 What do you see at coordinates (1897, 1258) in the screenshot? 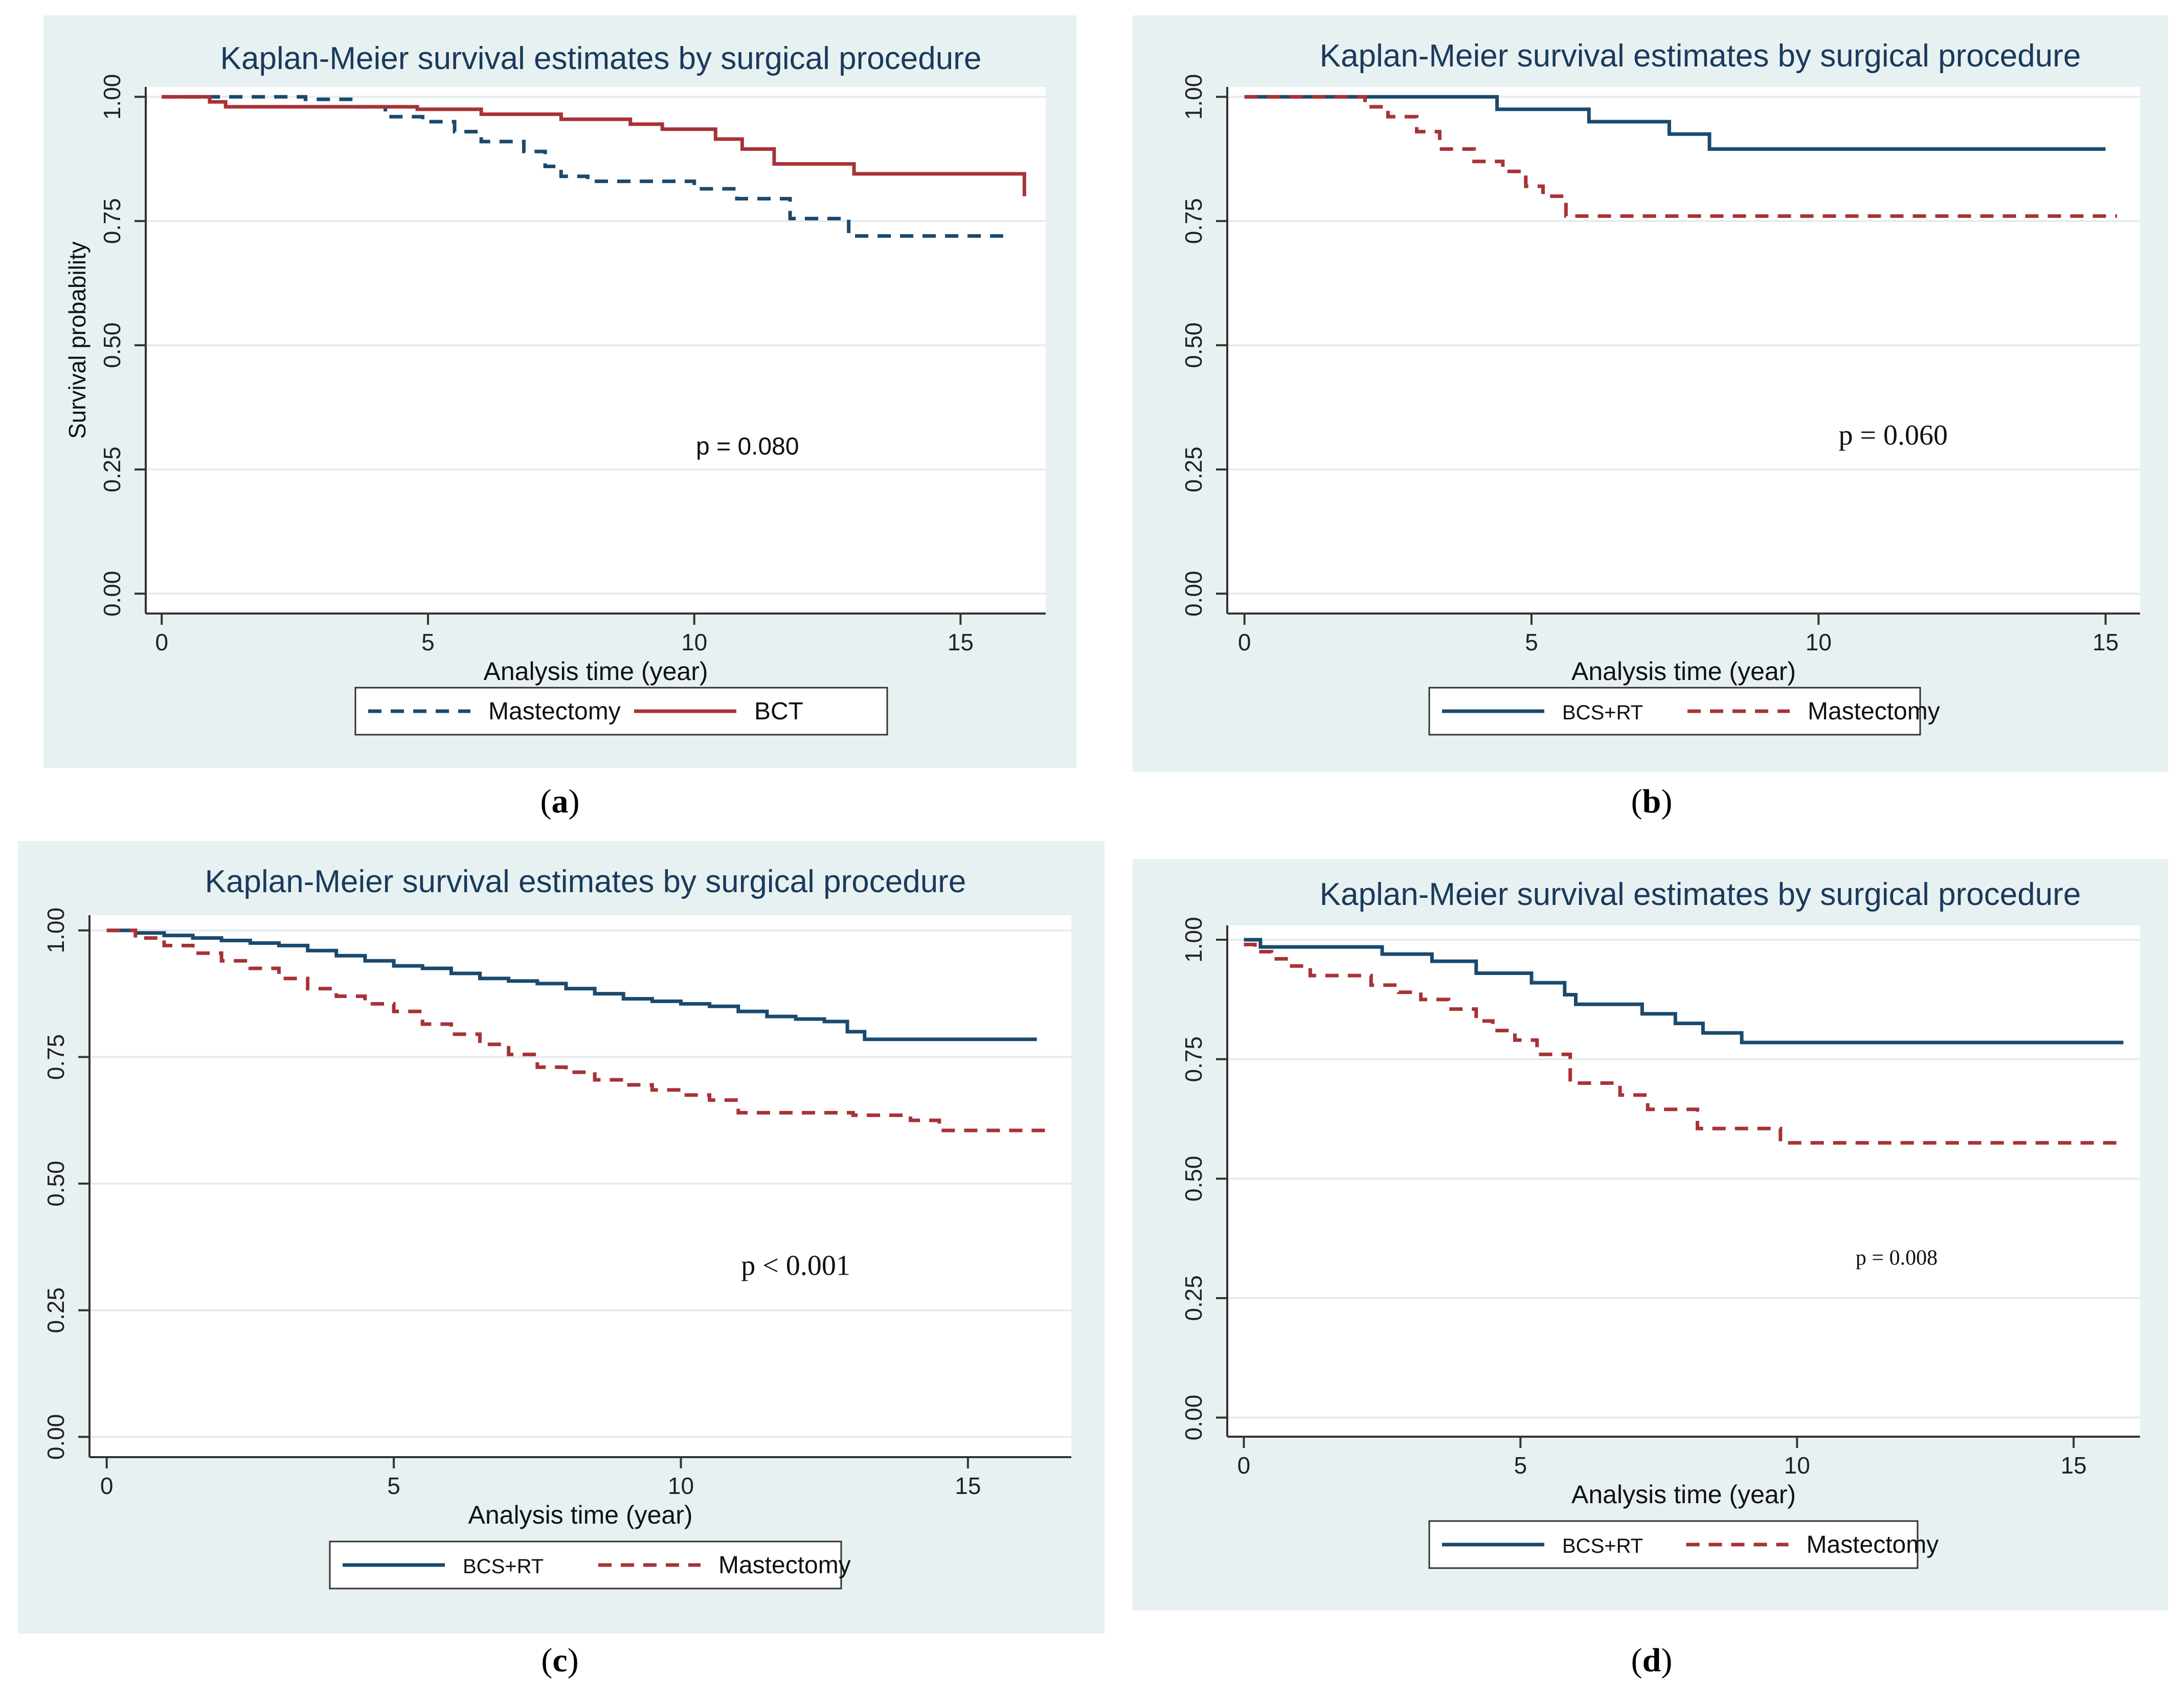
I see `p-value: p = 0.008` at bounding box center [1897, 1258].